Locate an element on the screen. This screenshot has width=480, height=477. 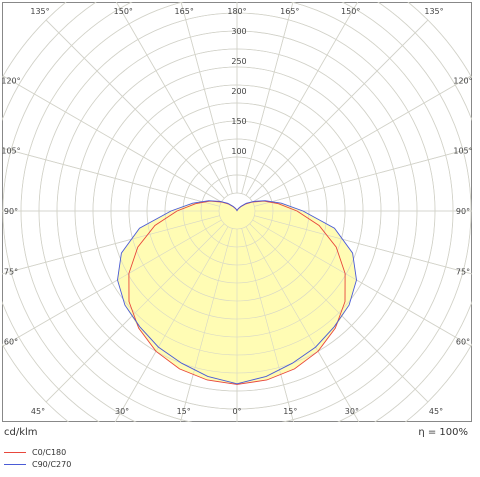
angle-label: 0° is located at coordinates (236, 411).